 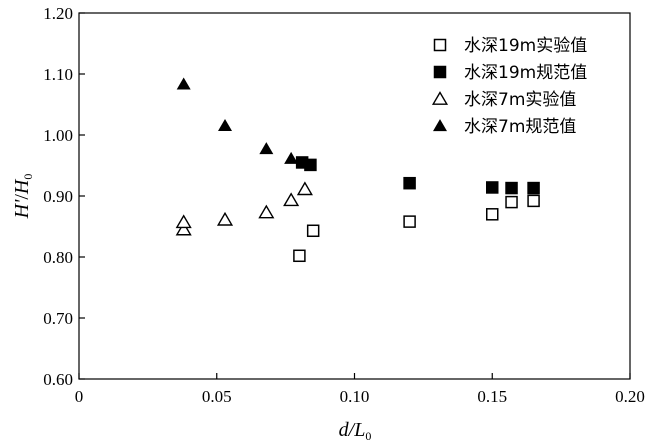 I want to click on legend-square-filled-icon, so click(x=440, y=72).